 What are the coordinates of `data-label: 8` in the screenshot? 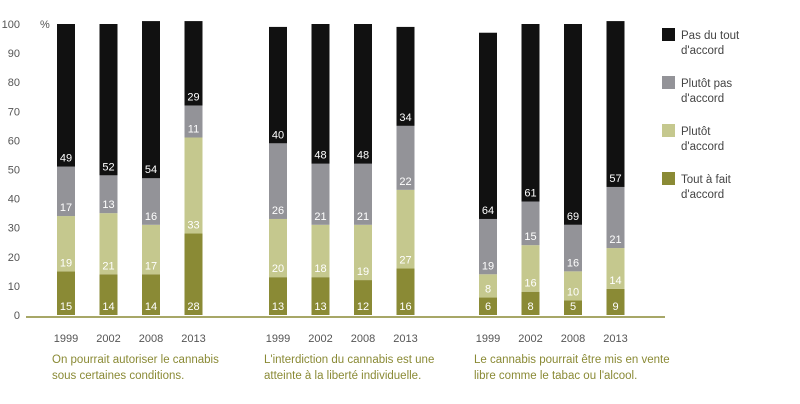 It's located at (488, 290).